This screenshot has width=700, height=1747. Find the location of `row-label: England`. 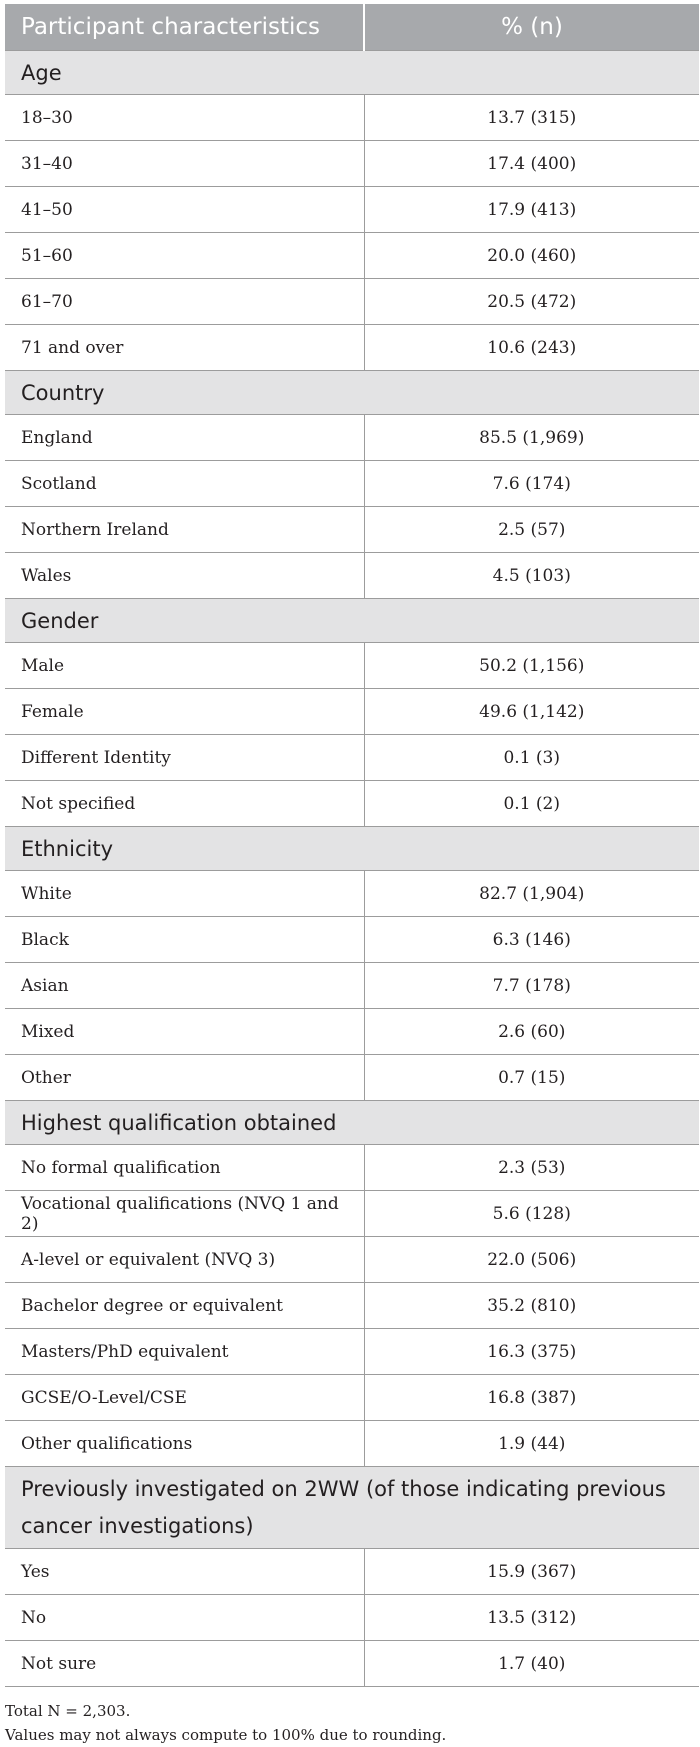

row-label: England is located at coordinates (185, 437).